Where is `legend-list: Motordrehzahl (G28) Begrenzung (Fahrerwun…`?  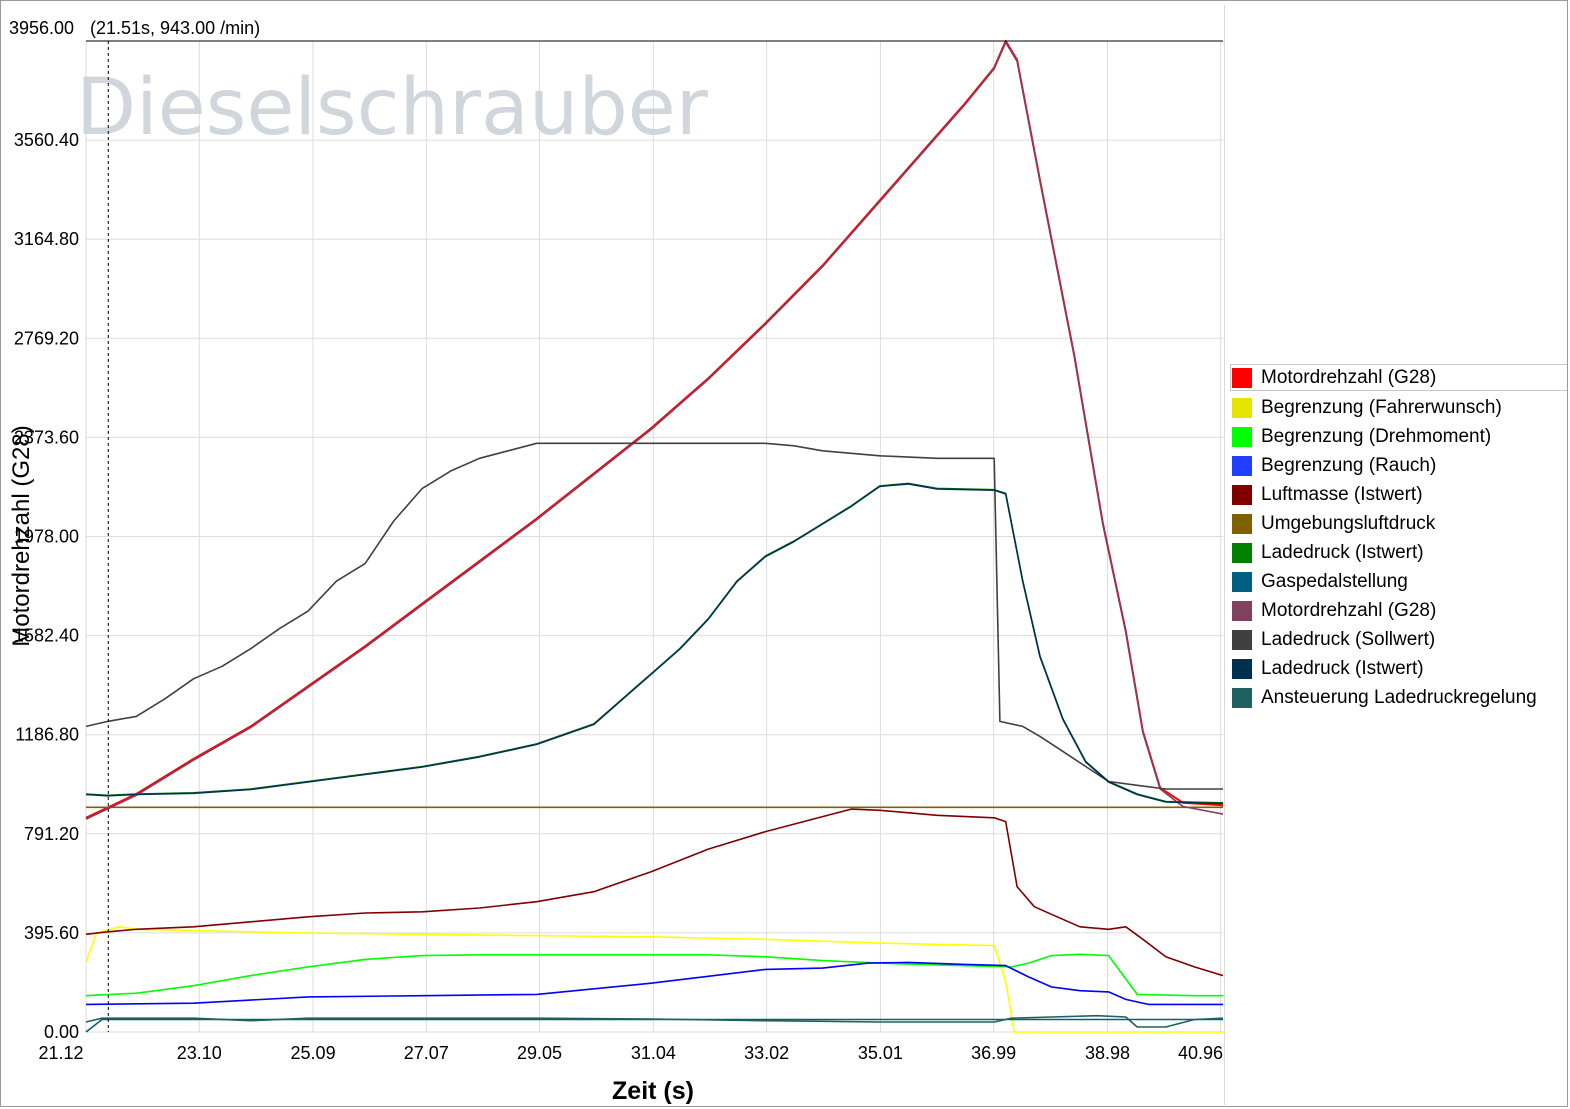 legend-list: Motordrehzahl (G28) Begrenzung (Fahrerwun… is located at coordinates (1398, 537).